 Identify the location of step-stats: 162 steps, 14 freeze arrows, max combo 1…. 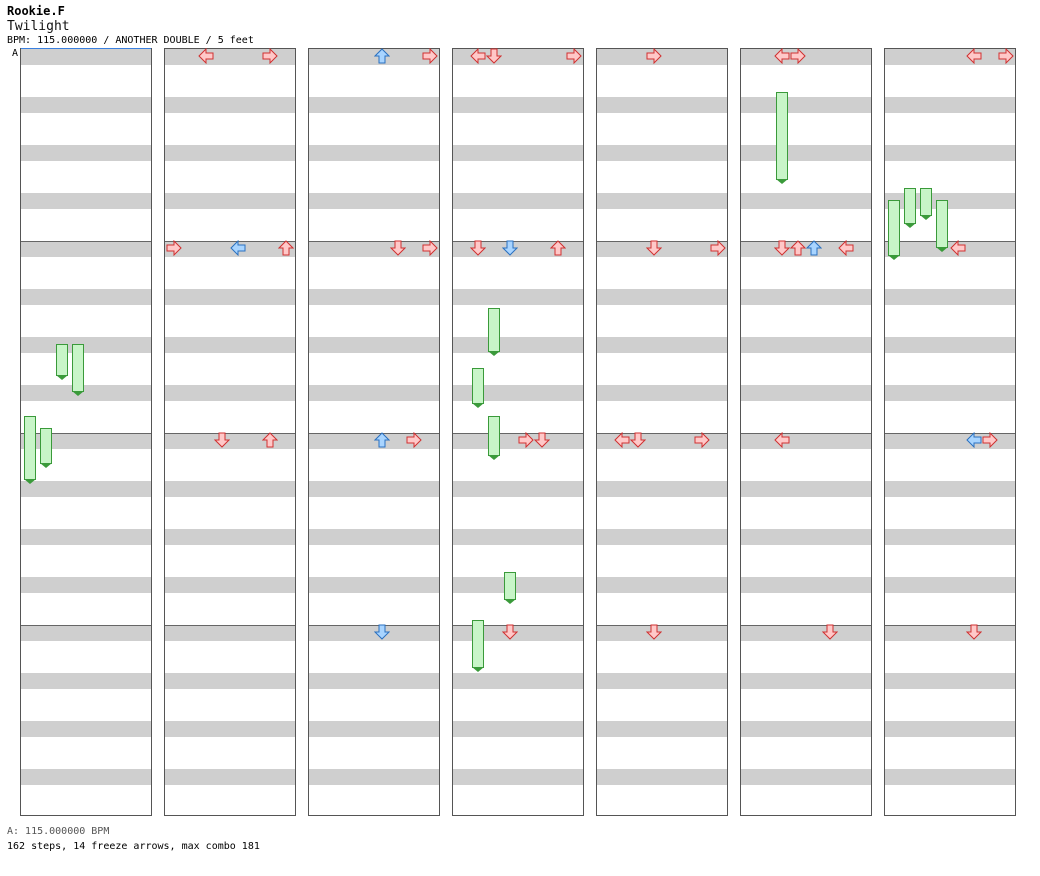
(133, 846).